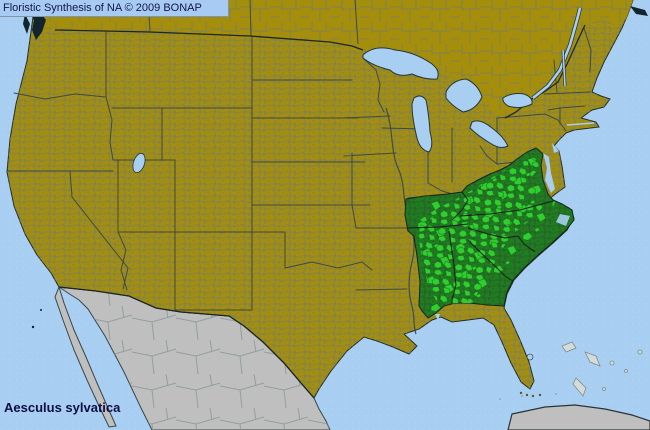  What do you see at coordinates (437, 317) in the screenshot?
I see `mobile-bay` at bounding box center [437, 317].